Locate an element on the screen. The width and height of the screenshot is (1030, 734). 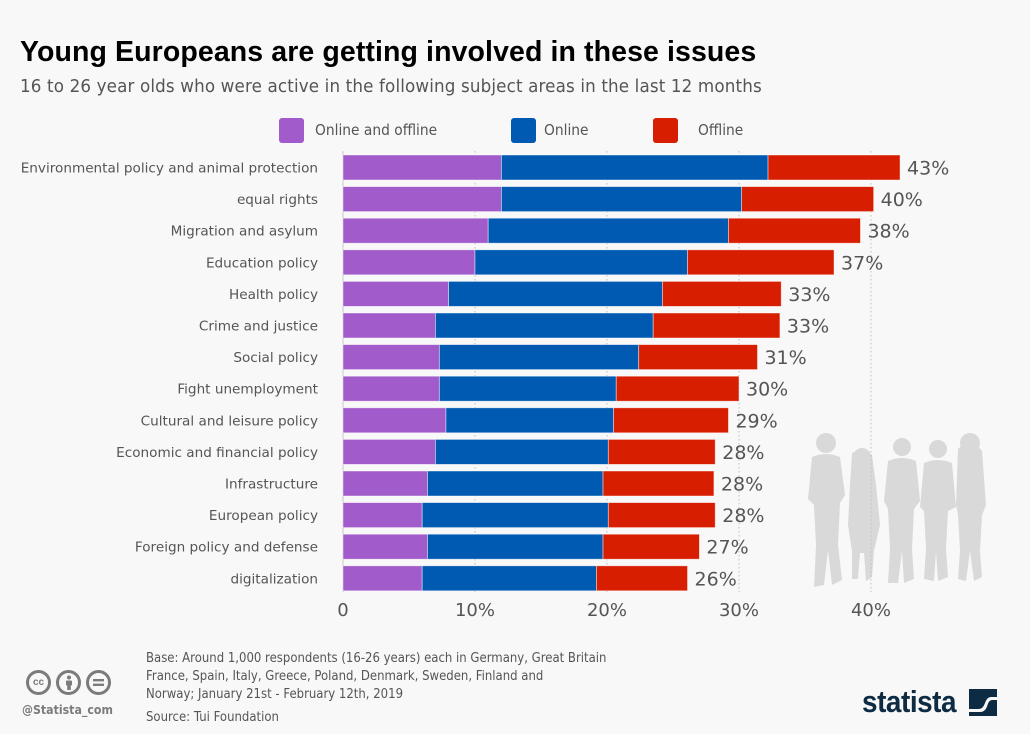
statista-logo-mark-icon is located at coordinates (982, 702).